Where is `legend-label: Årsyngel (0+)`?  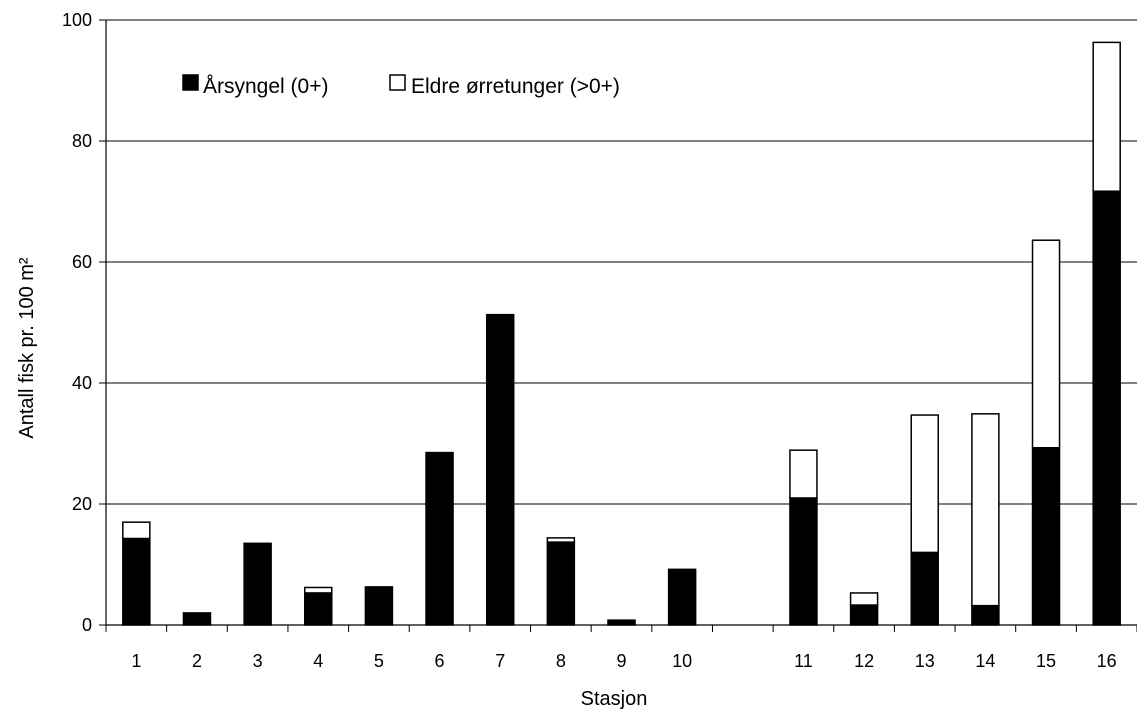 legend-label: Årsyngel (0+) is located at coordinates (265, 86).